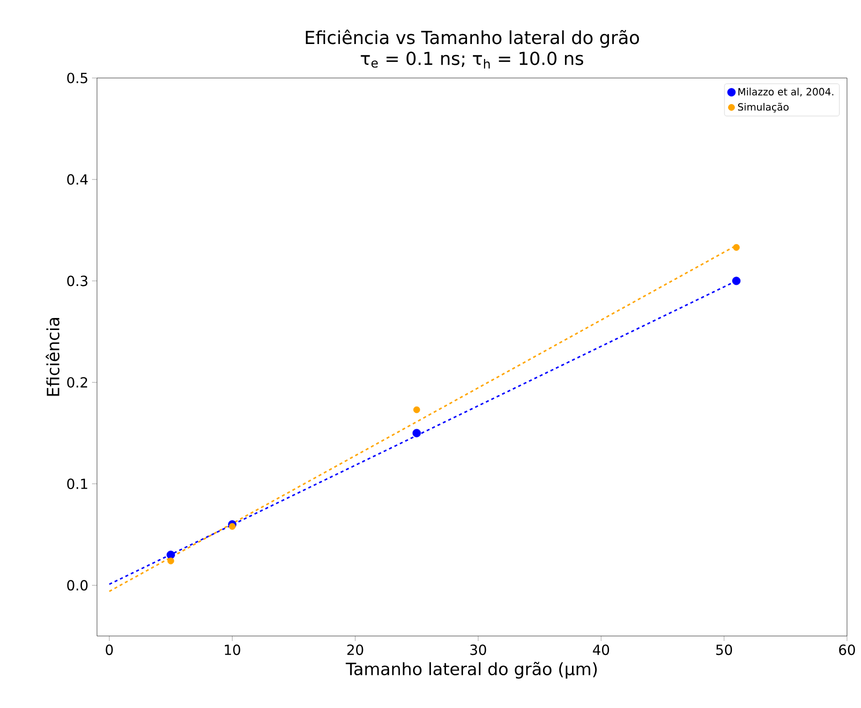 The image size is (861, 708). Describe the element at coordinates (77, 179) in the screenshot. I see `y-tick-label: 0.4` at that location.